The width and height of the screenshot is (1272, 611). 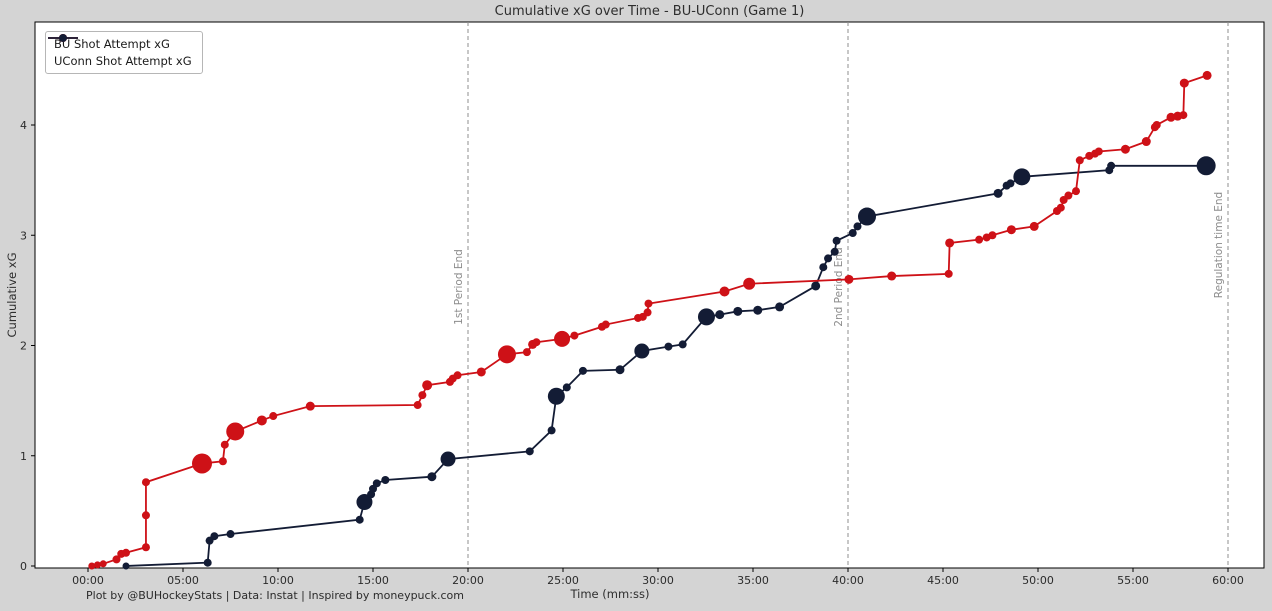 I want to click on y-axis-label: Cumulative xG, so click(x=12, y=294).